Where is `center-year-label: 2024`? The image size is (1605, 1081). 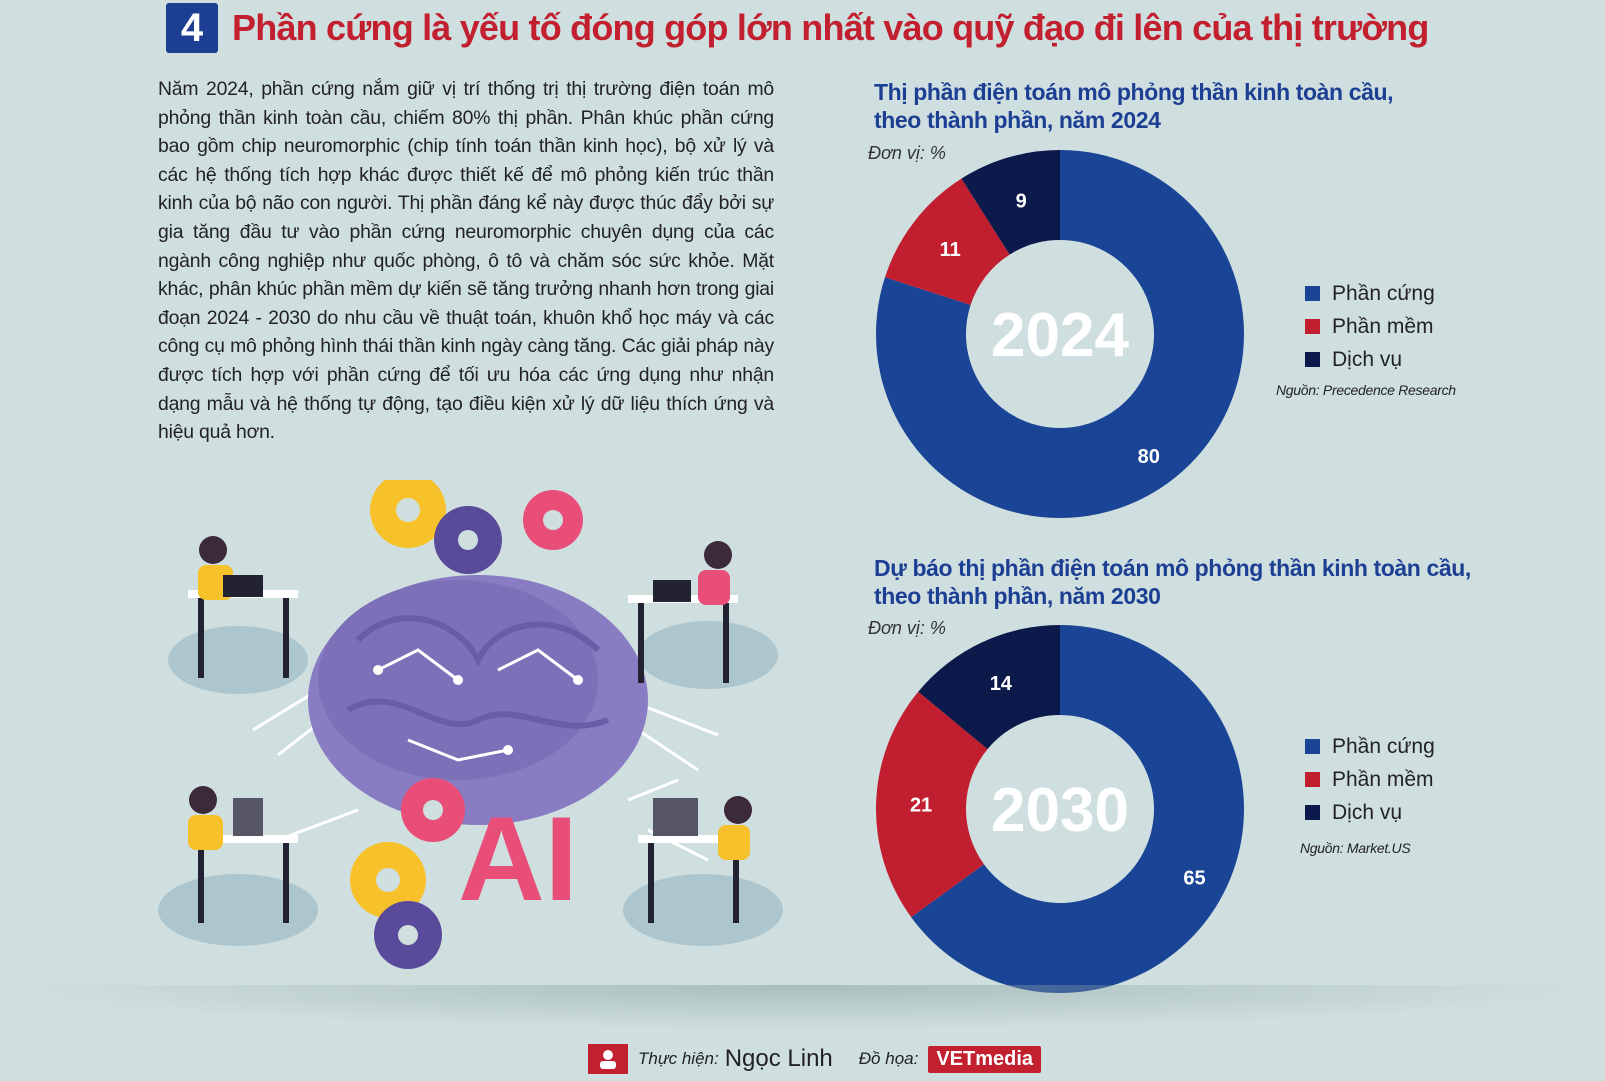 center-year-label: 2024 is located at coordinates (1060, 335).